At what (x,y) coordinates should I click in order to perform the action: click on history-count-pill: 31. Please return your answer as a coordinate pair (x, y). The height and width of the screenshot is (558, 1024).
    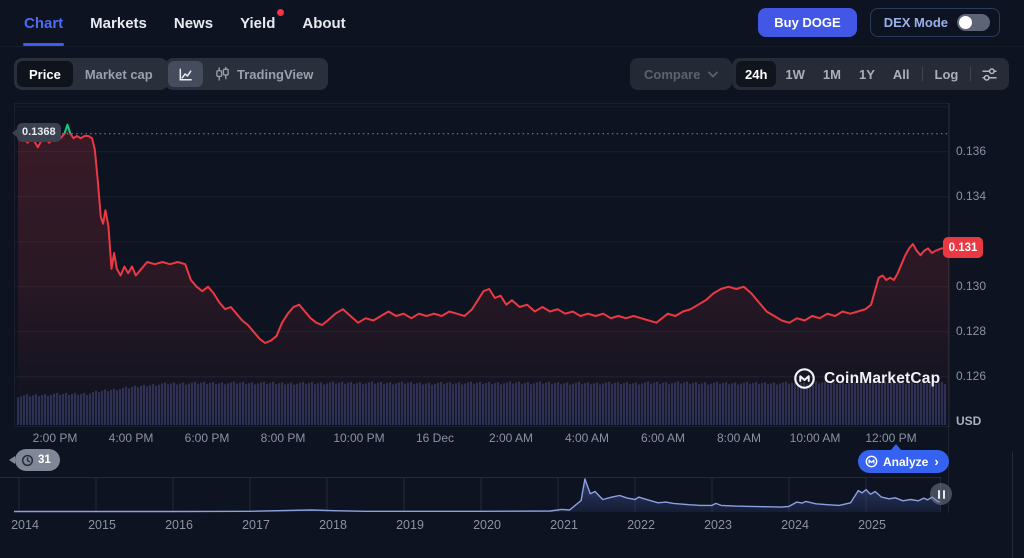
    Looking at the image, I should click on (34, 460).